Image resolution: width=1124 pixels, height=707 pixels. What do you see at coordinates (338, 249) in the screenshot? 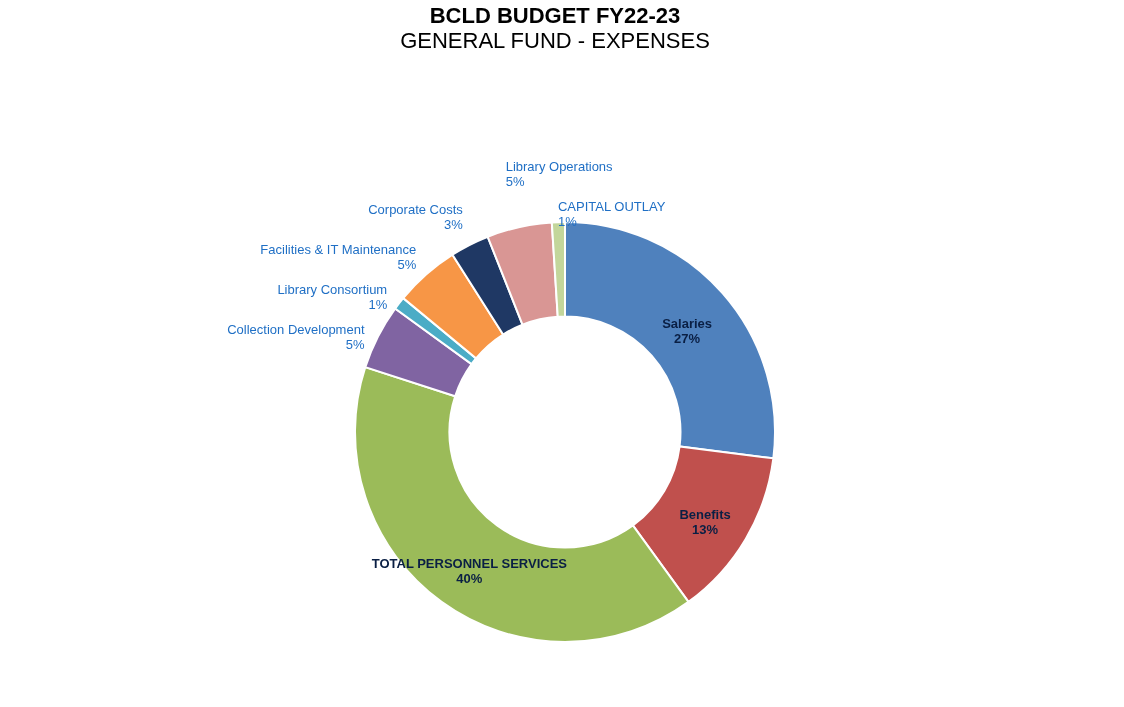
I see `slice-label: Facilities & IT Maintenance` at bounding box center [338, 249].